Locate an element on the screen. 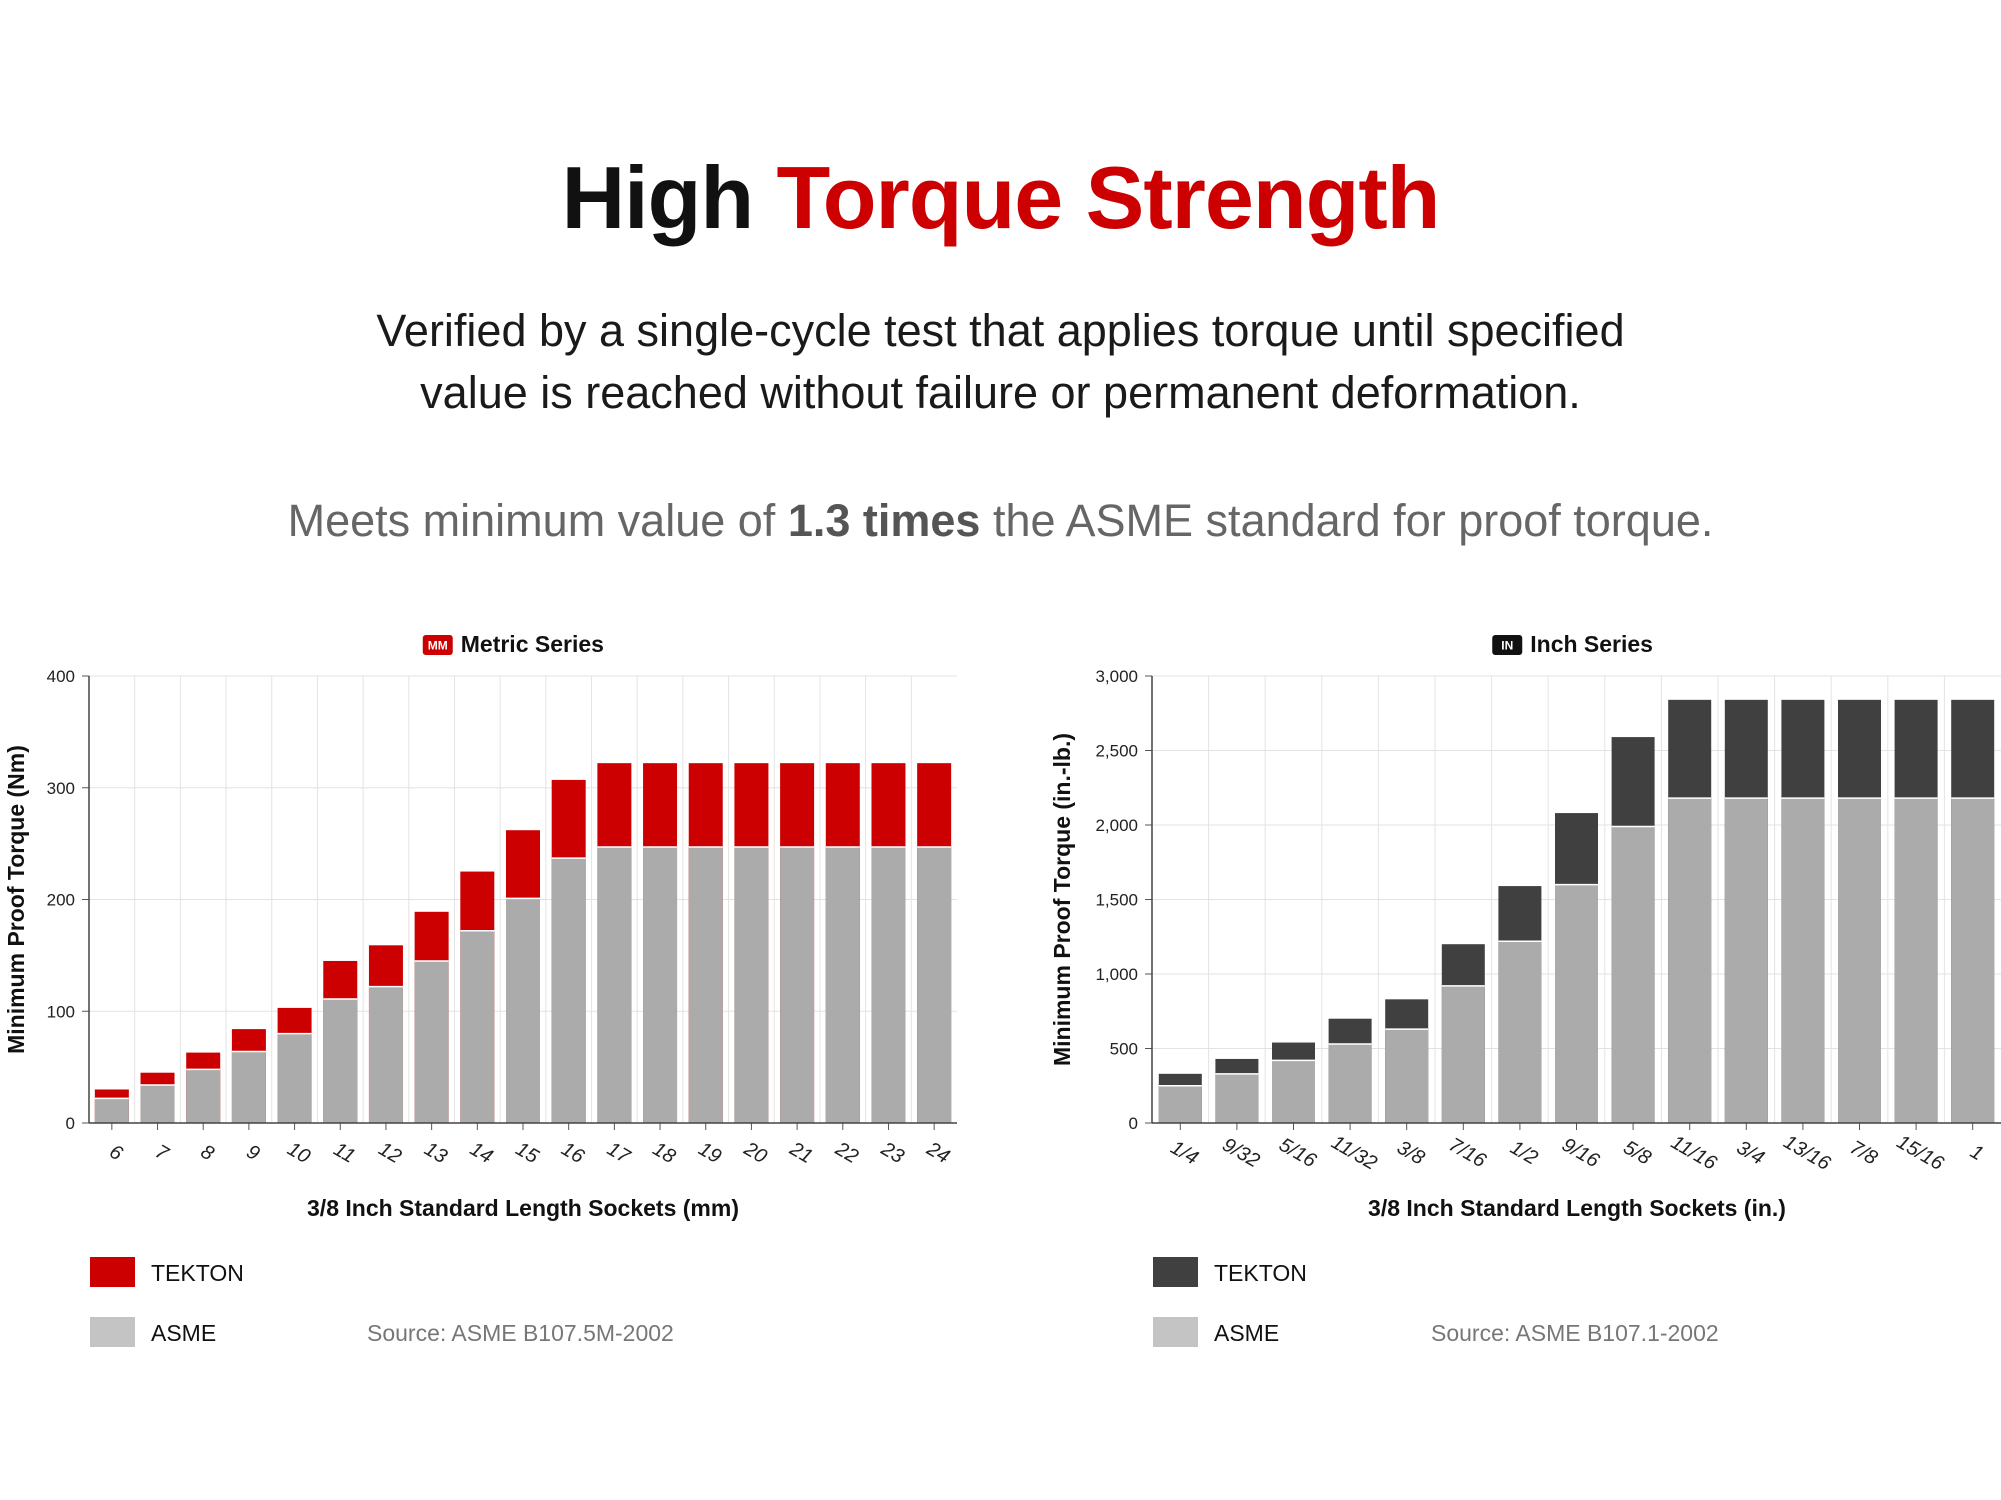 The height and width of the screenshot is (1500, 2001). x-tick-label: 5/8 is located at coordinates (1637, 1153).